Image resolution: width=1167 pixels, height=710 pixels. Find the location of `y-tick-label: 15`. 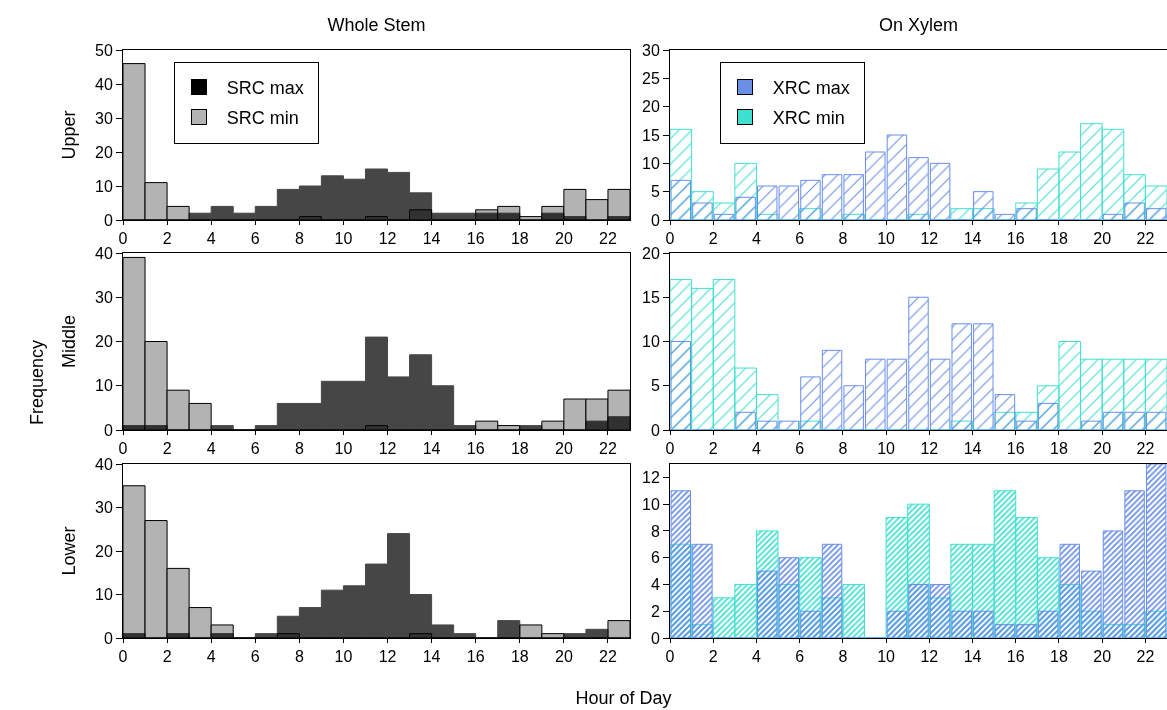

y-tick-label: 15 is located at coordinates (651, 297).